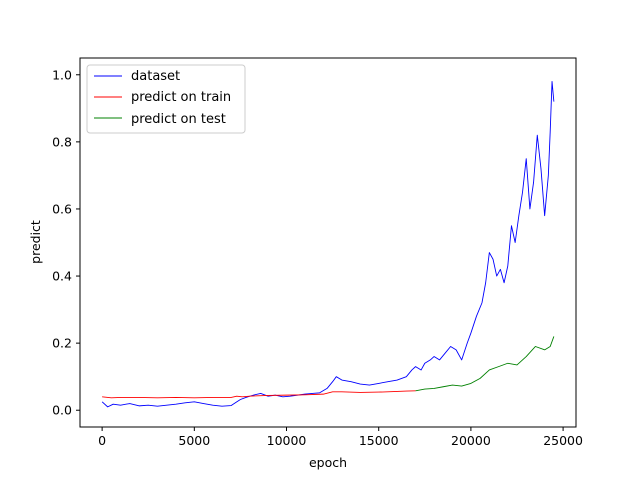 Image resolution: width=640 pixels, height=480 pixels. I want to click on x-tick-label: 25000, so click(563, 440).